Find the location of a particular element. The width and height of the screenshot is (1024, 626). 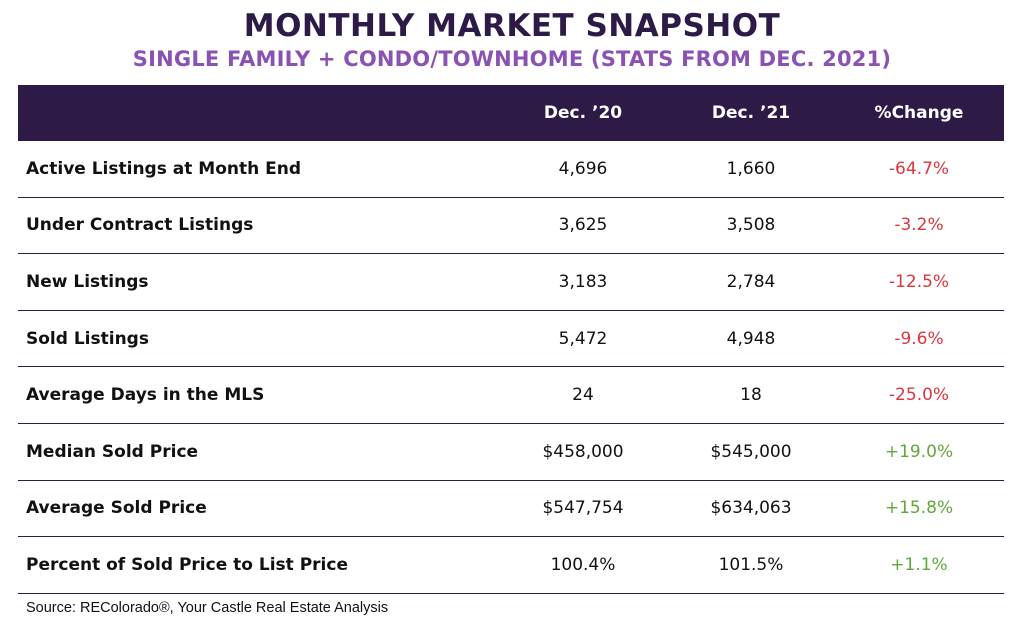

table-header: Dec. ’20 Dec. ’21 %Change is located at coordinates (511, 113).